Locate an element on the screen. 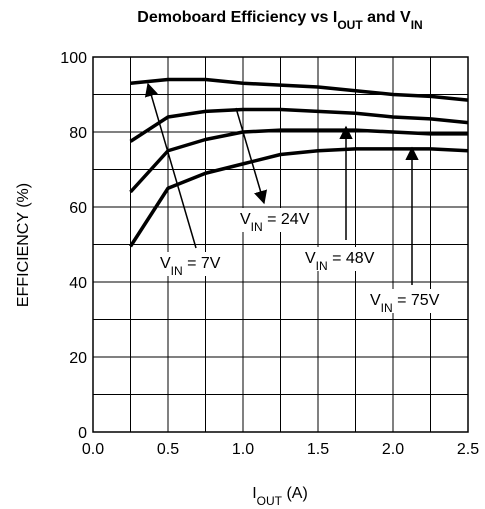  x-axis-label: IOUT (A) is located at coordinates (280, 496).